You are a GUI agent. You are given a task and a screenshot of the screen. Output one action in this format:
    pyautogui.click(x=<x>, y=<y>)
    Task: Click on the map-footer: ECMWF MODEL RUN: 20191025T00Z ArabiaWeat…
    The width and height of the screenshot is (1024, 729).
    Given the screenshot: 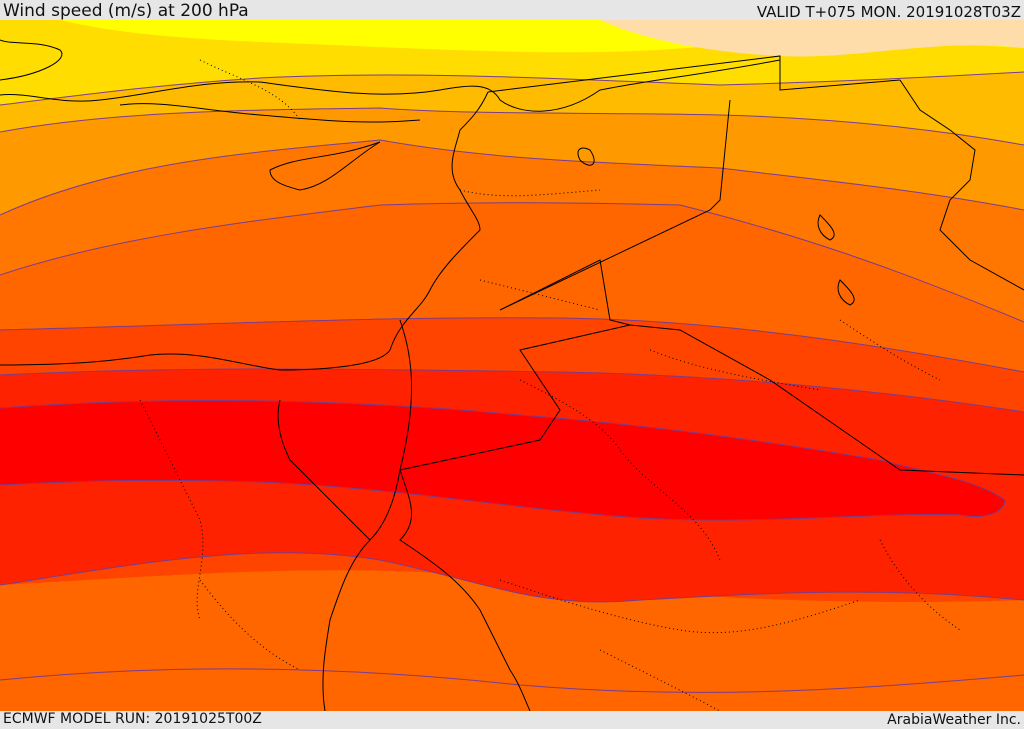 What is the action you would take?
    pyautogui.click(x=512, y=720)
    